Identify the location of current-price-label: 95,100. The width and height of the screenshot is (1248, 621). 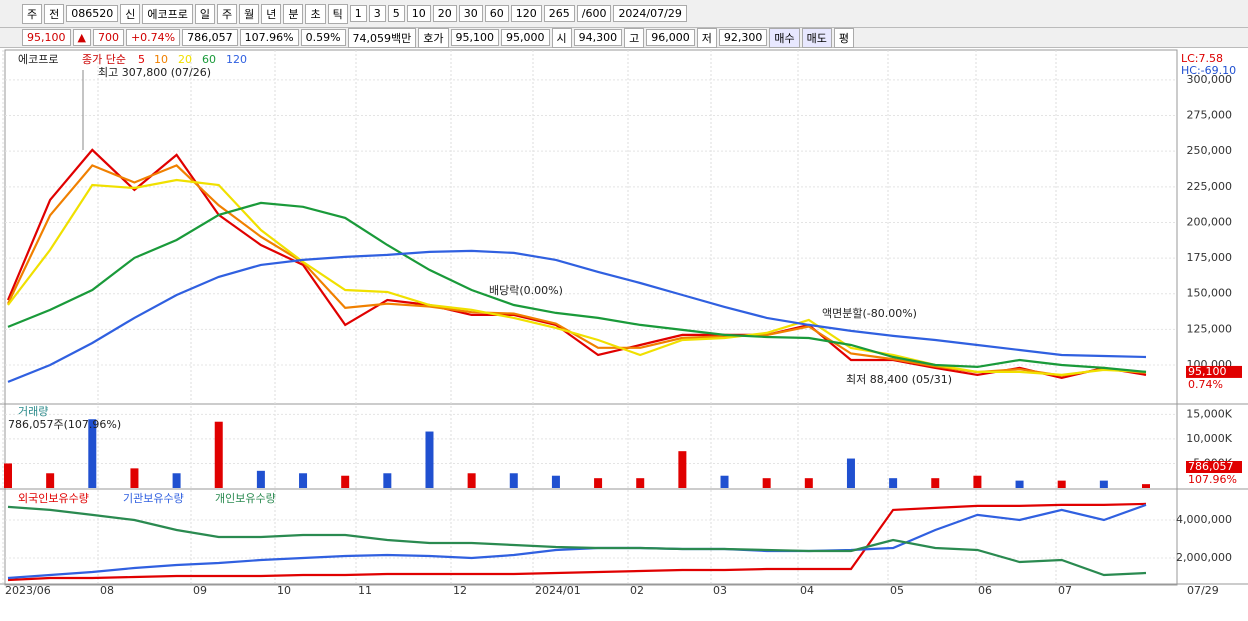
(1207, 371).